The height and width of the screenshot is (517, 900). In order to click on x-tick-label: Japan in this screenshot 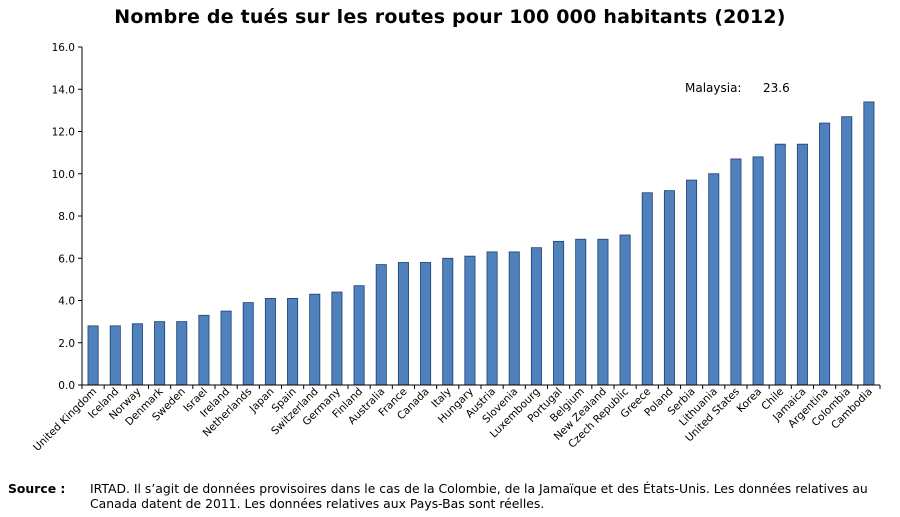, I will do `click(262, 401)`.